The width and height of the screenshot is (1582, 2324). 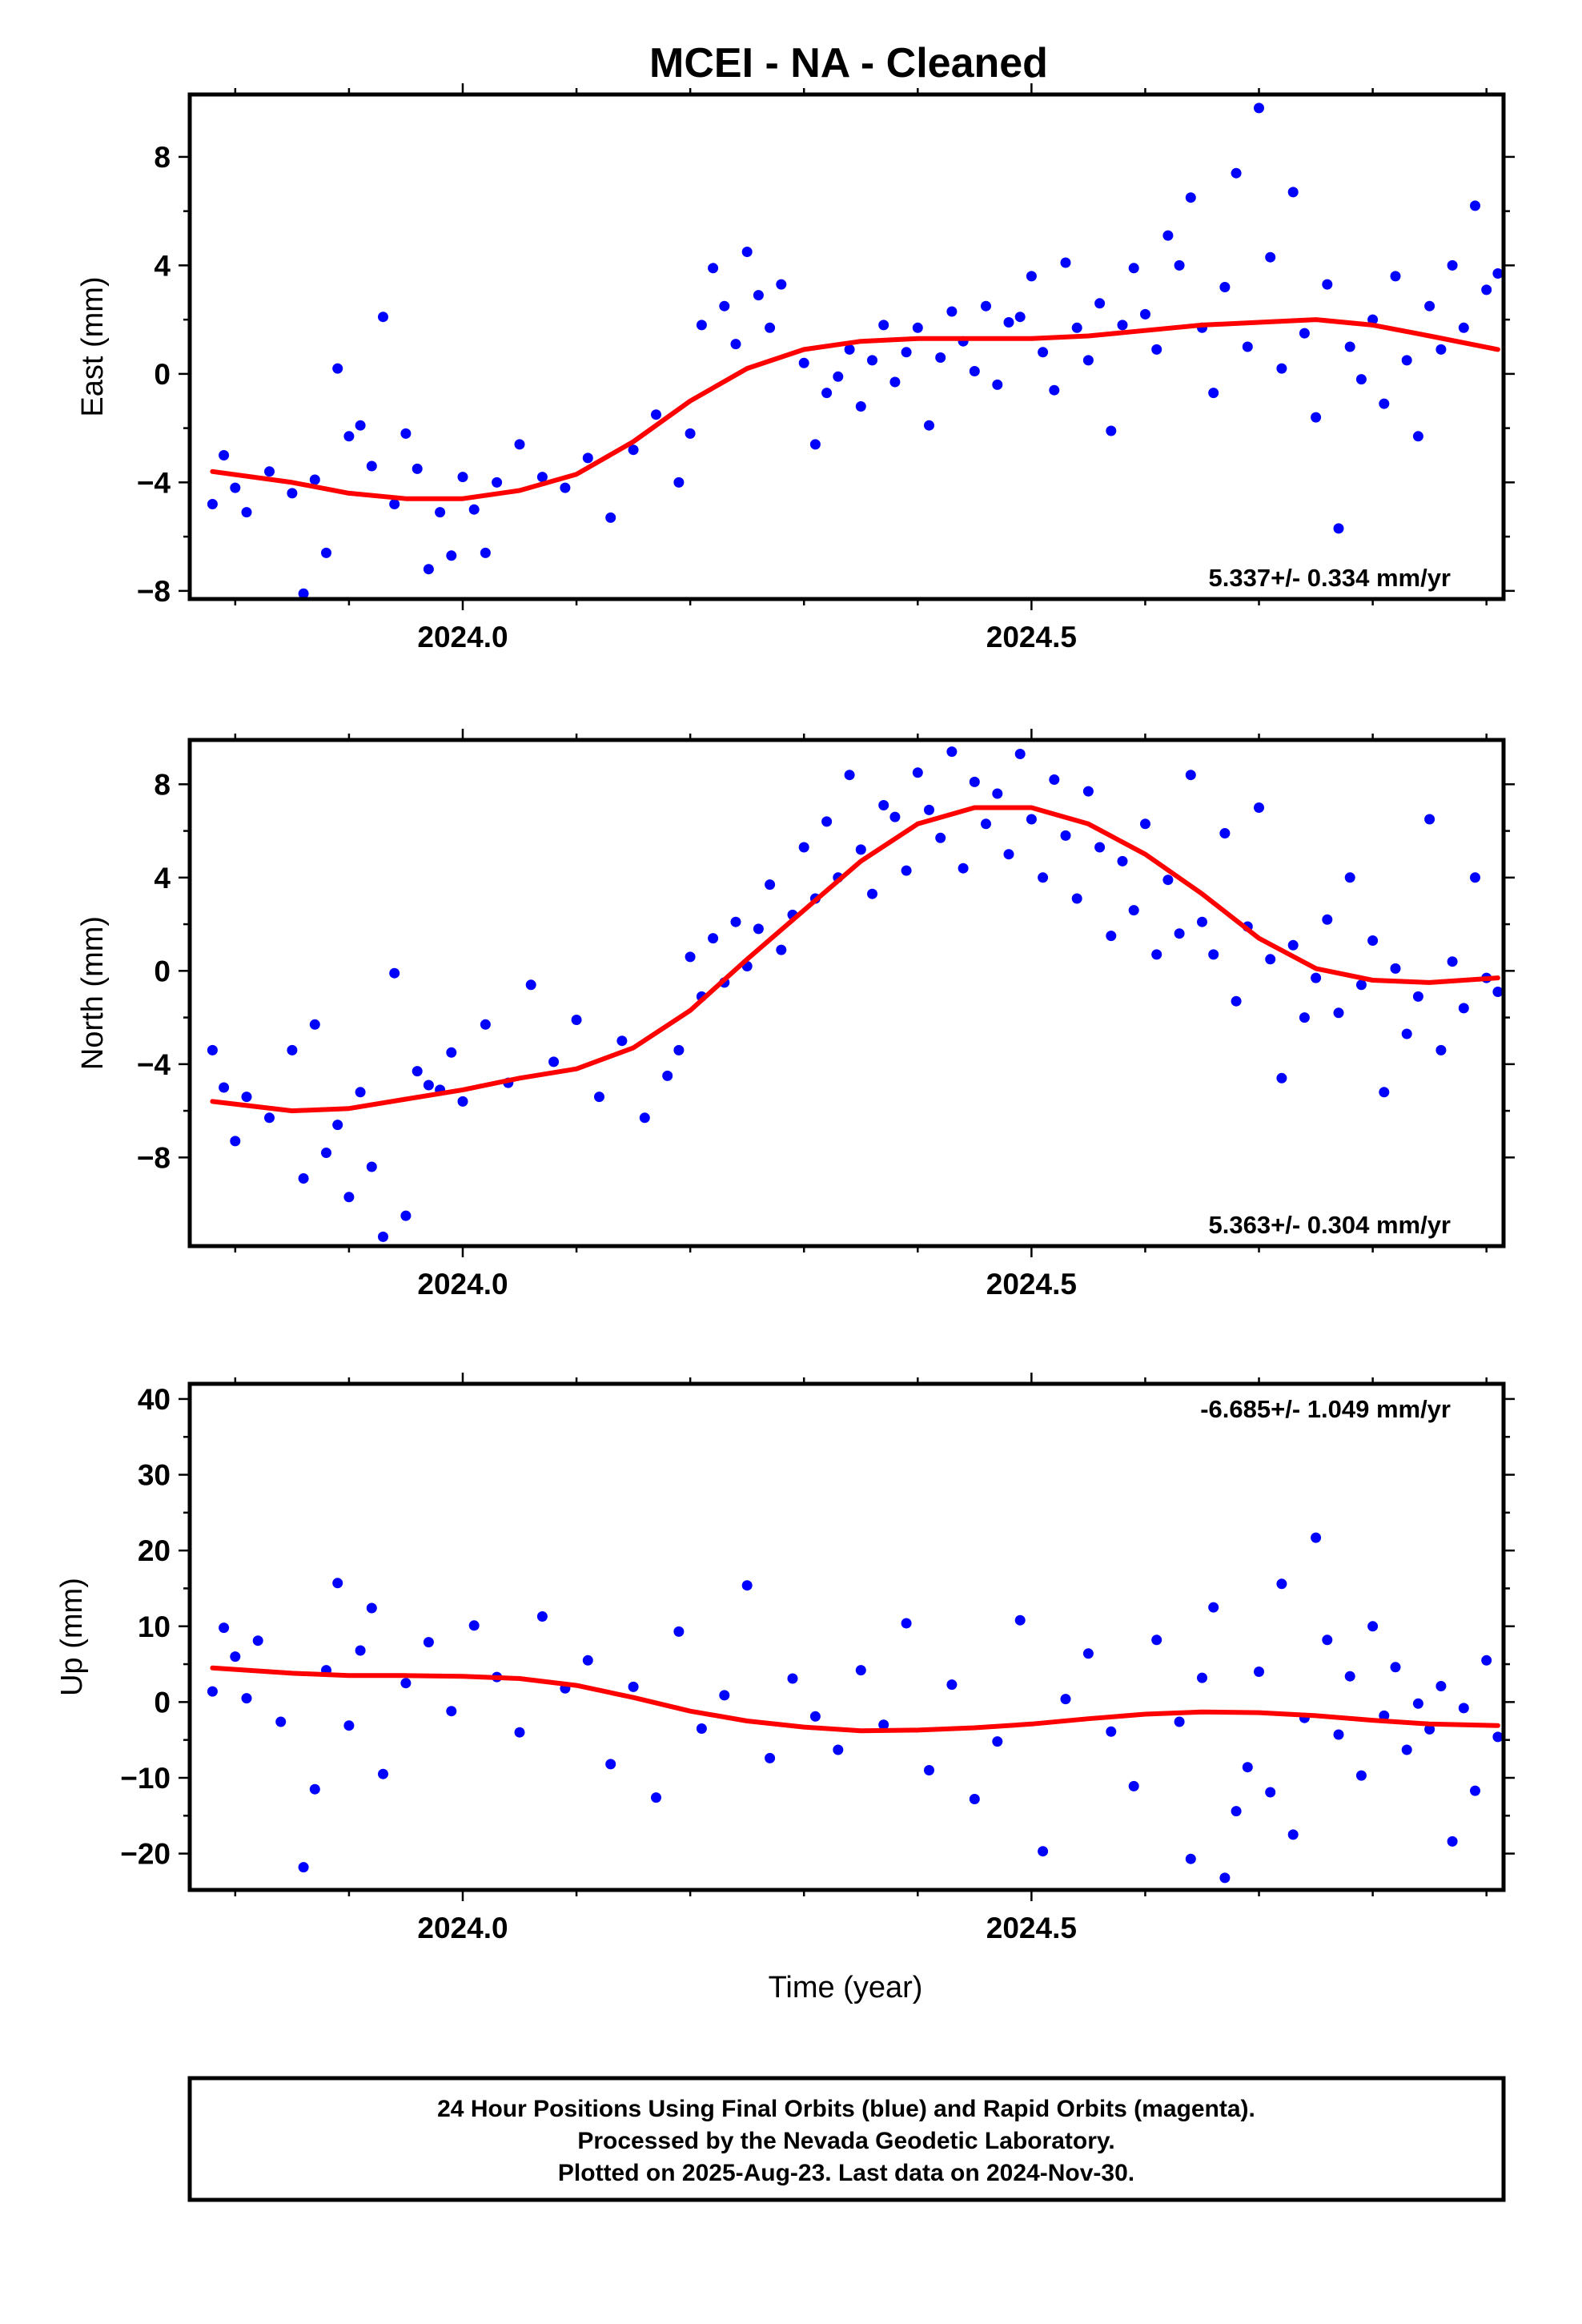 I want to click on y-tick-label-up: −20, so click(x=145, y=1854).